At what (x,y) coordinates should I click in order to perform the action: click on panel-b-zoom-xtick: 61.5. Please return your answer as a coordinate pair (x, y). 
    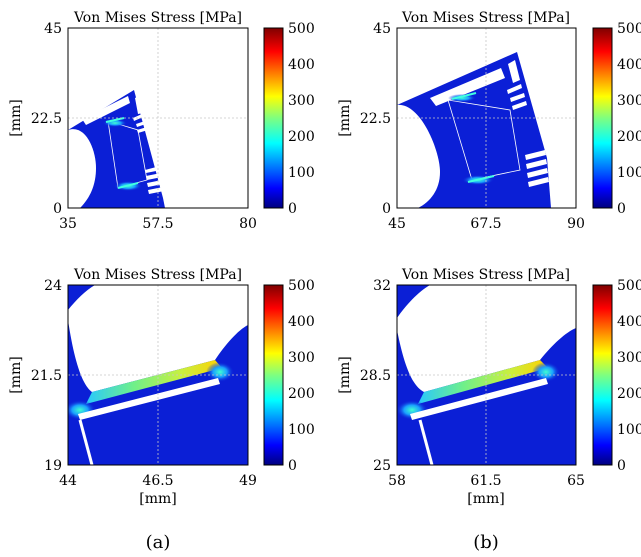
    Looking at the image, I should click on (485, 481).